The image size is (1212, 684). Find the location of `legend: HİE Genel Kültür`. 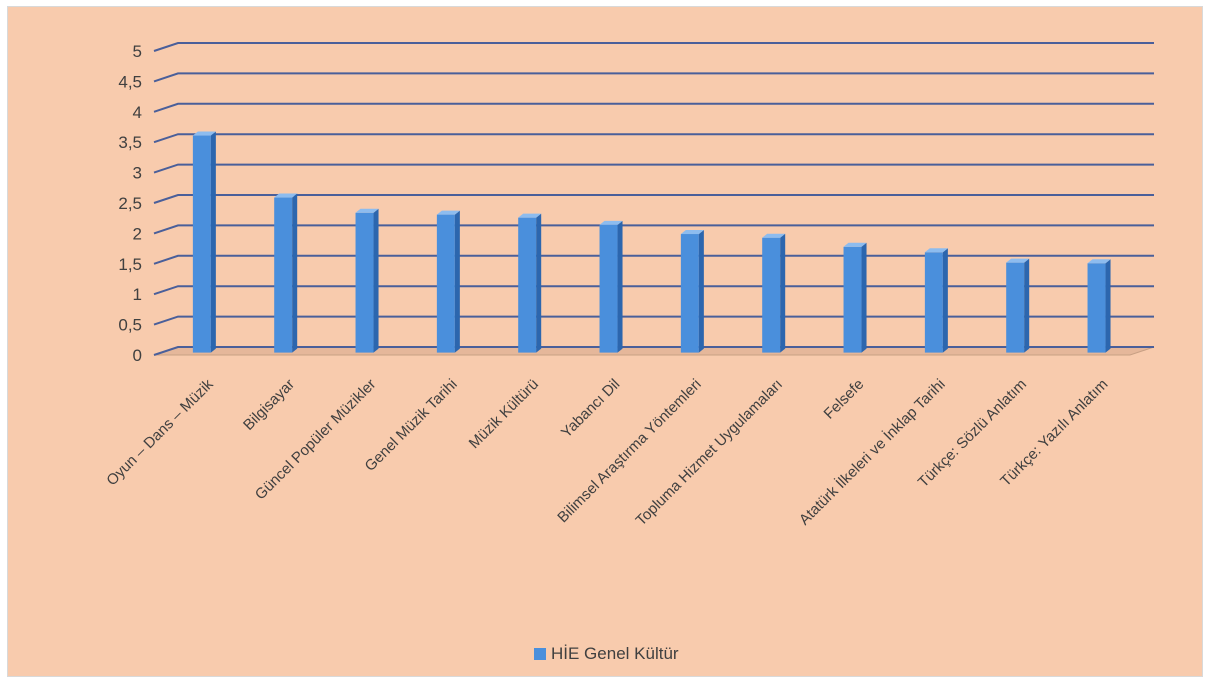

legend: HİE Genel Kültür is located at coordinates (606, 654).